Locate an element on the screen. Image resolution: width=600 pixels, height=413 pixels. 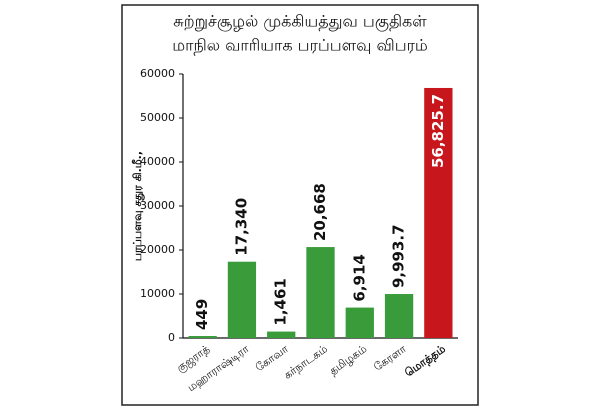
y-tick-label: 20000 is located at coordinates (157, 249).